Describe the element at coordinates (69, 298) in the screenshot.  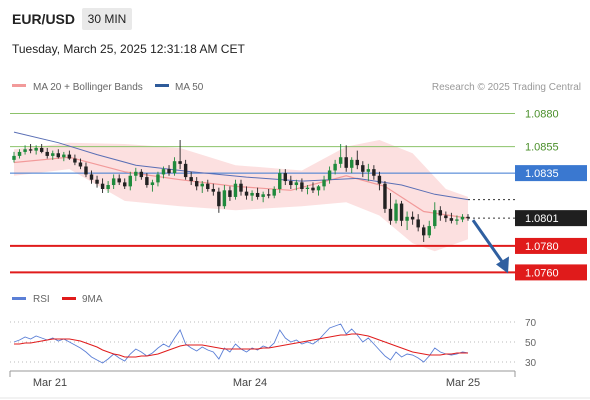
I see `rsi-9ma-legend-swatch` at that location.